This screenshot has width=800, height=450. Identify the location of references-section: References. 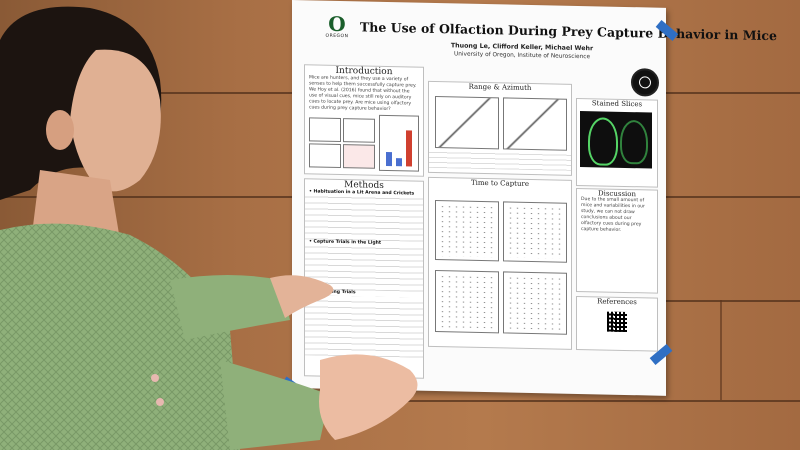
(617, 323).